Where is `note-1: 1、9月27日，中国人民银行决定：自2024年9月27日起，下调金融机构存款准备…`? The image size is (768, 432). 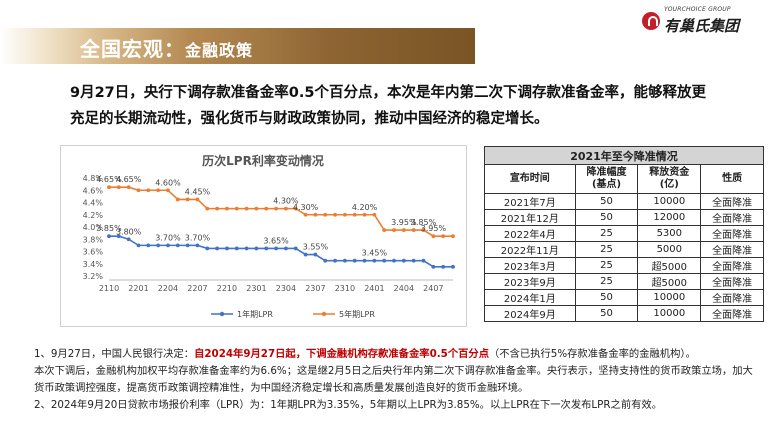
note-1: 1、9月27日，中国人民银行决定：自2024年9月27日起，下调金融机构存款准备… is located at coordinates (394, 354).